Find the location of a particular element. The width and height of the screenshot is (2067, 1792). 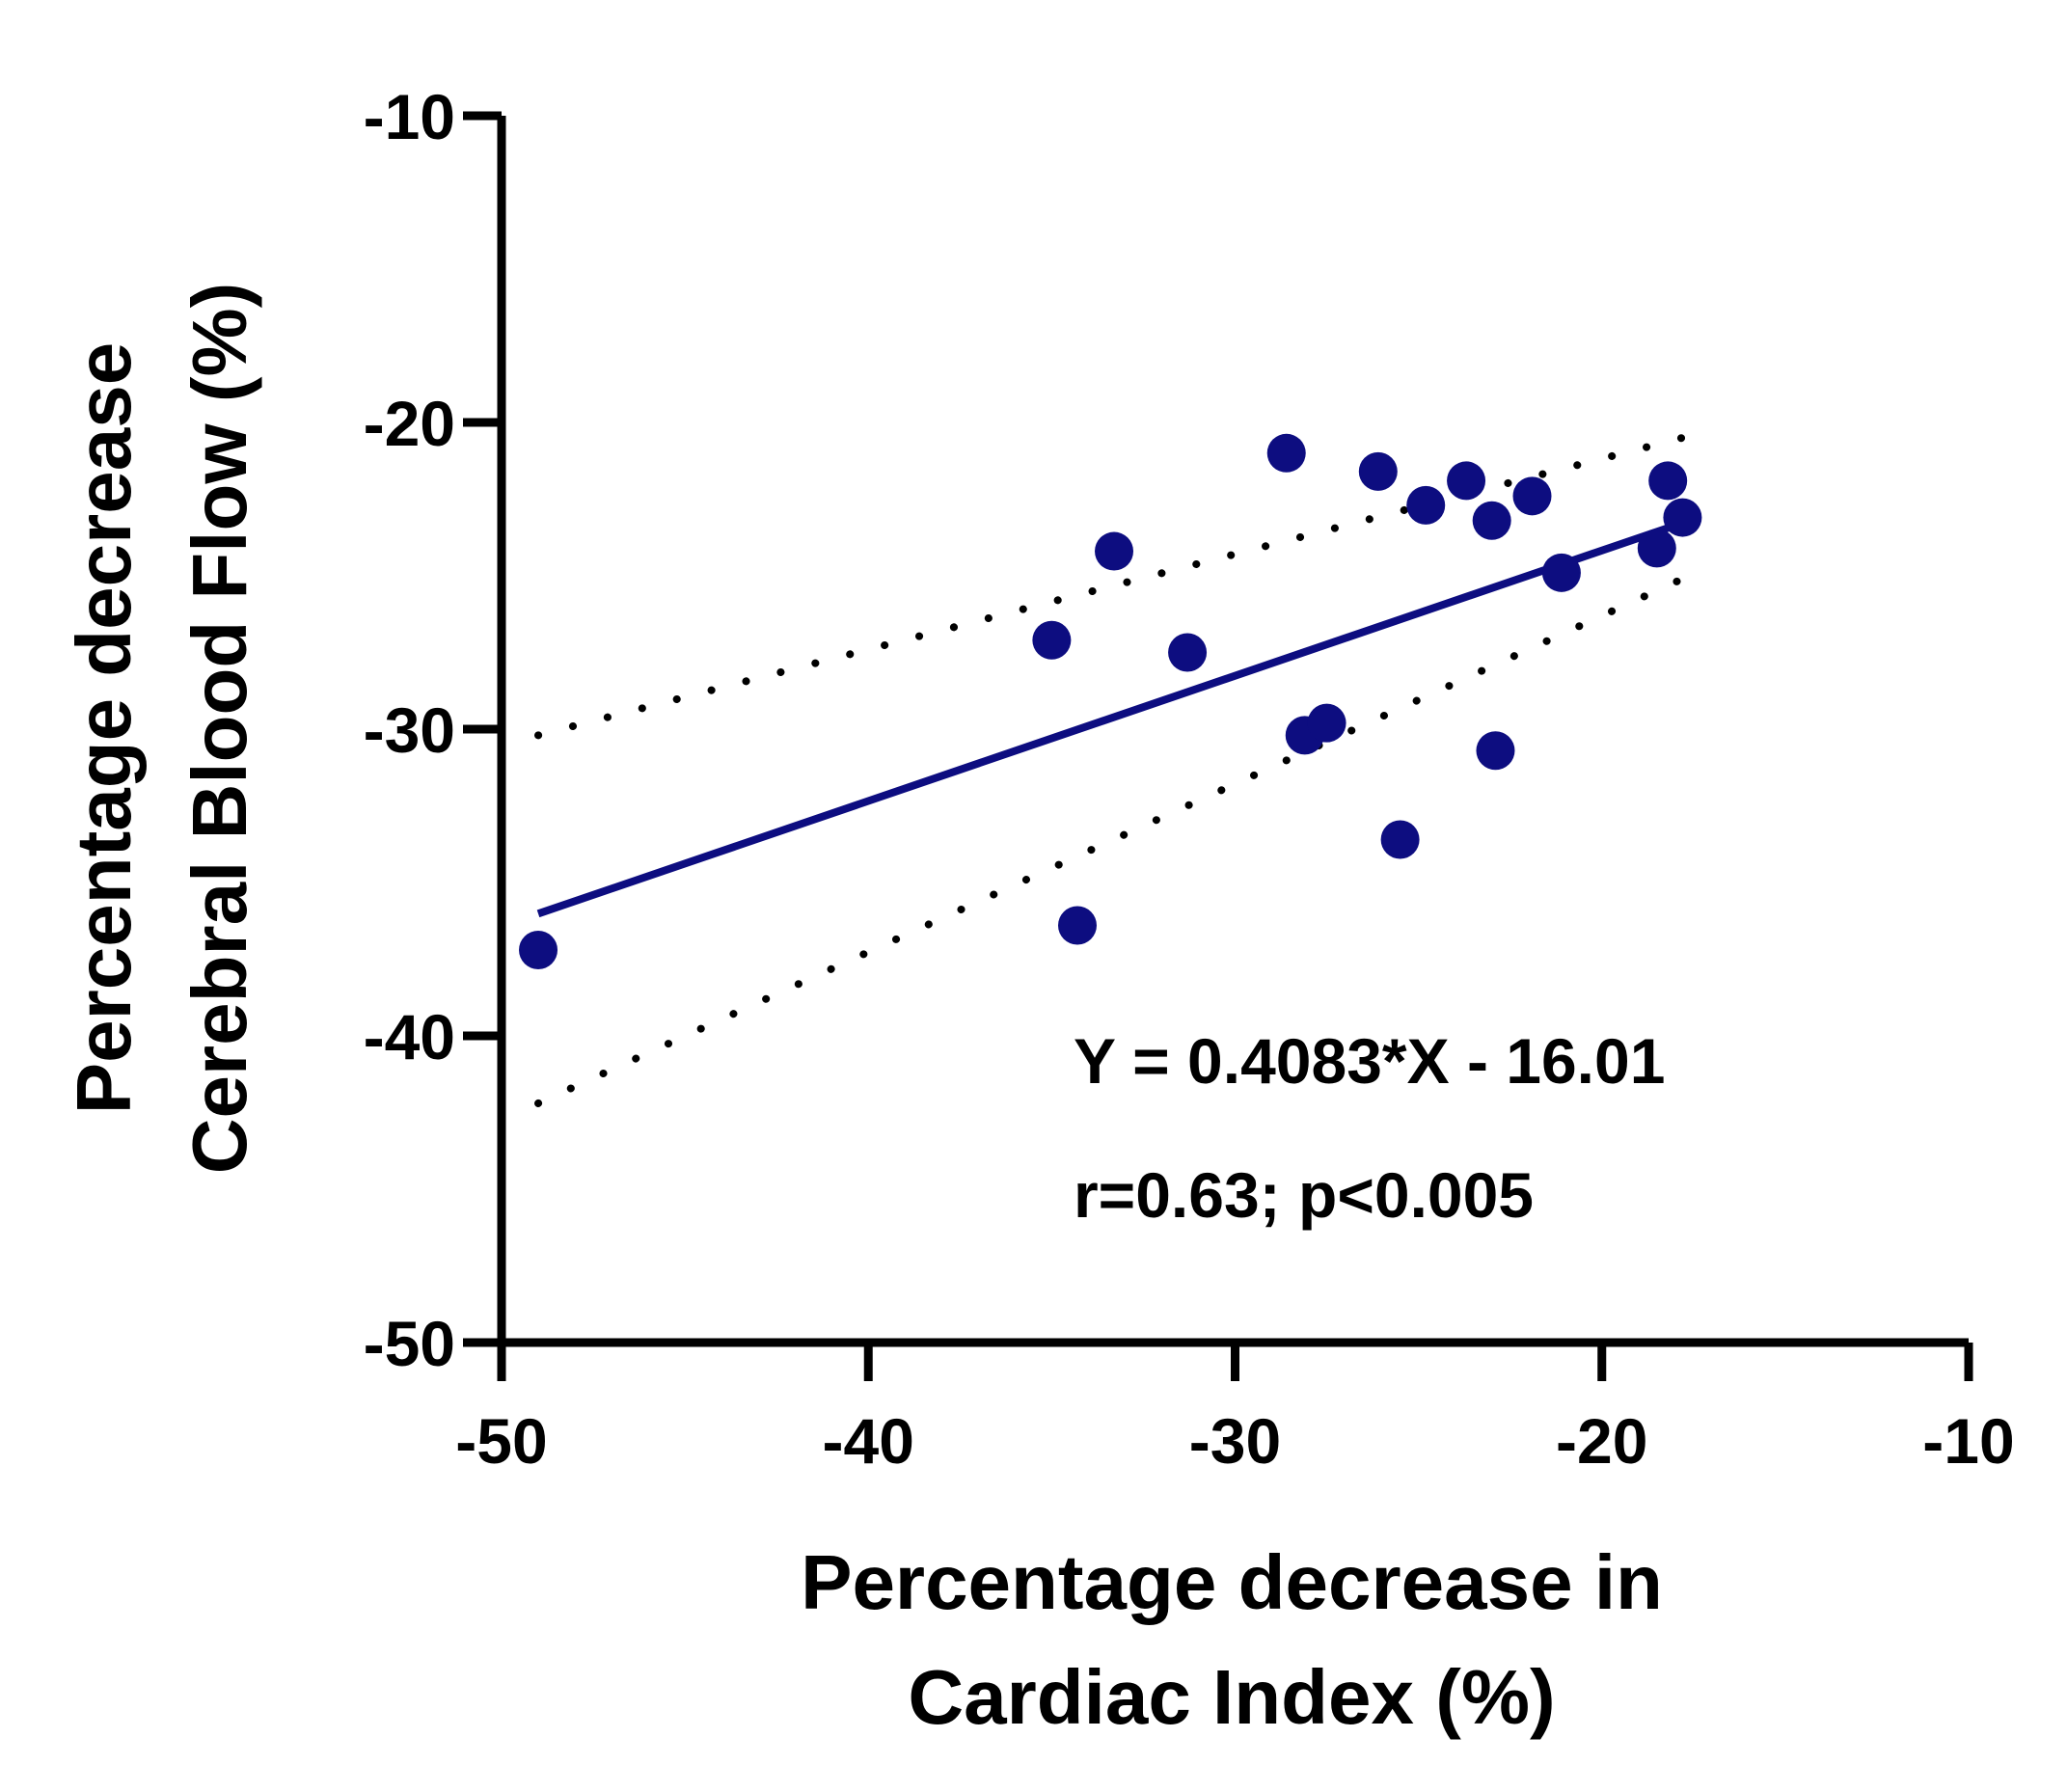

y-tick-label: -50 is located at coordinates (409, 1344).